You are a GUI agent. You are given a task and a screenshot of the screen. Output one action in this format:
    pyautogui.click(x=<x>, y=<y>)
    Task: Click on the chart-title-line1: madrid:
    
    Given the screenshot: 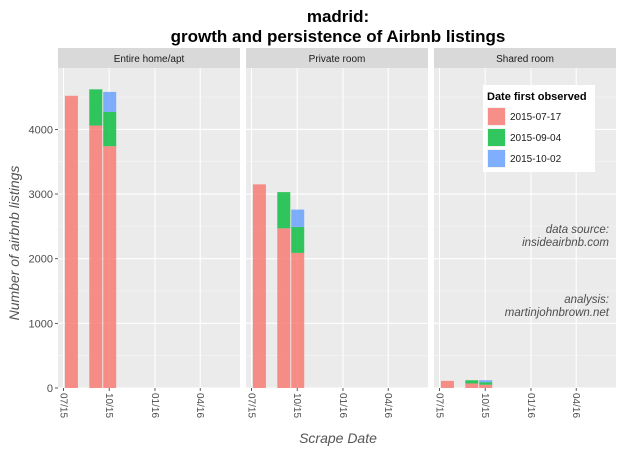 What is the action you would take?
    pyautogui.click(x=338, y=16)
    